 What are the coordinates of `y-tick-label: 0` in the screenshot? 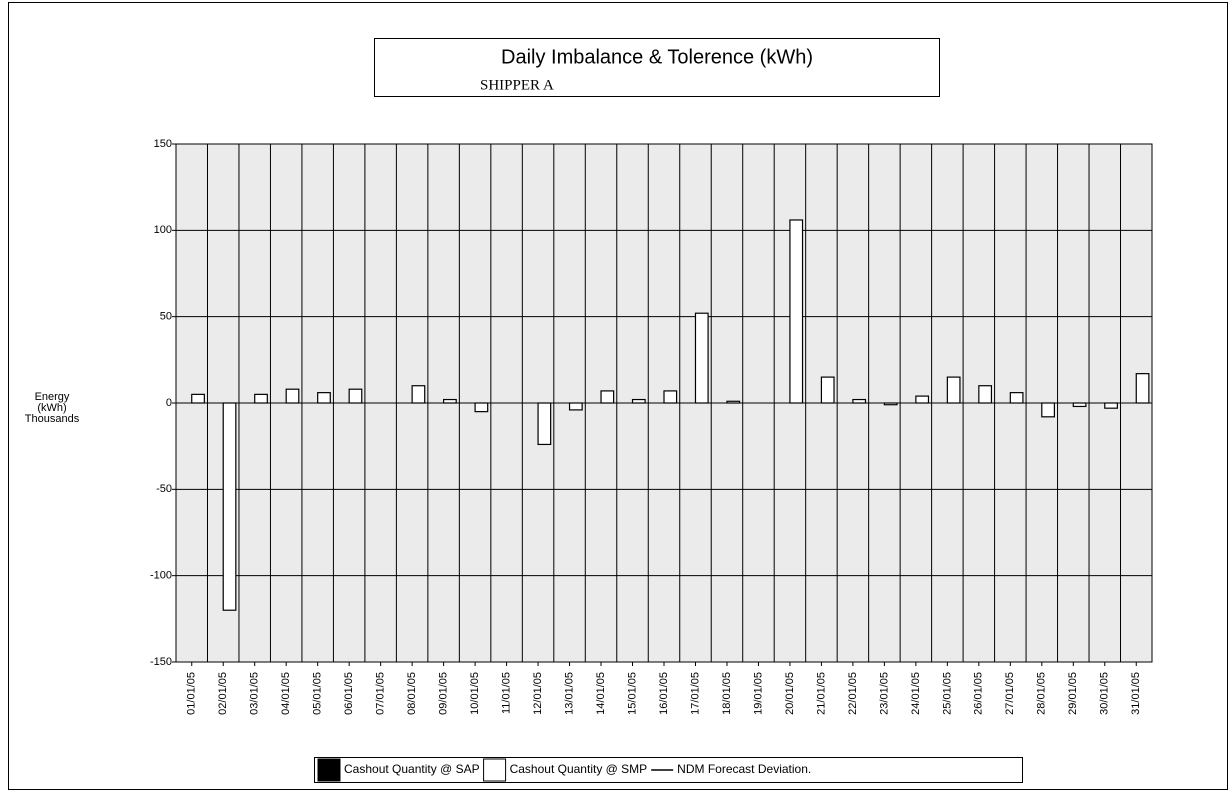 It's located at (169, 403).